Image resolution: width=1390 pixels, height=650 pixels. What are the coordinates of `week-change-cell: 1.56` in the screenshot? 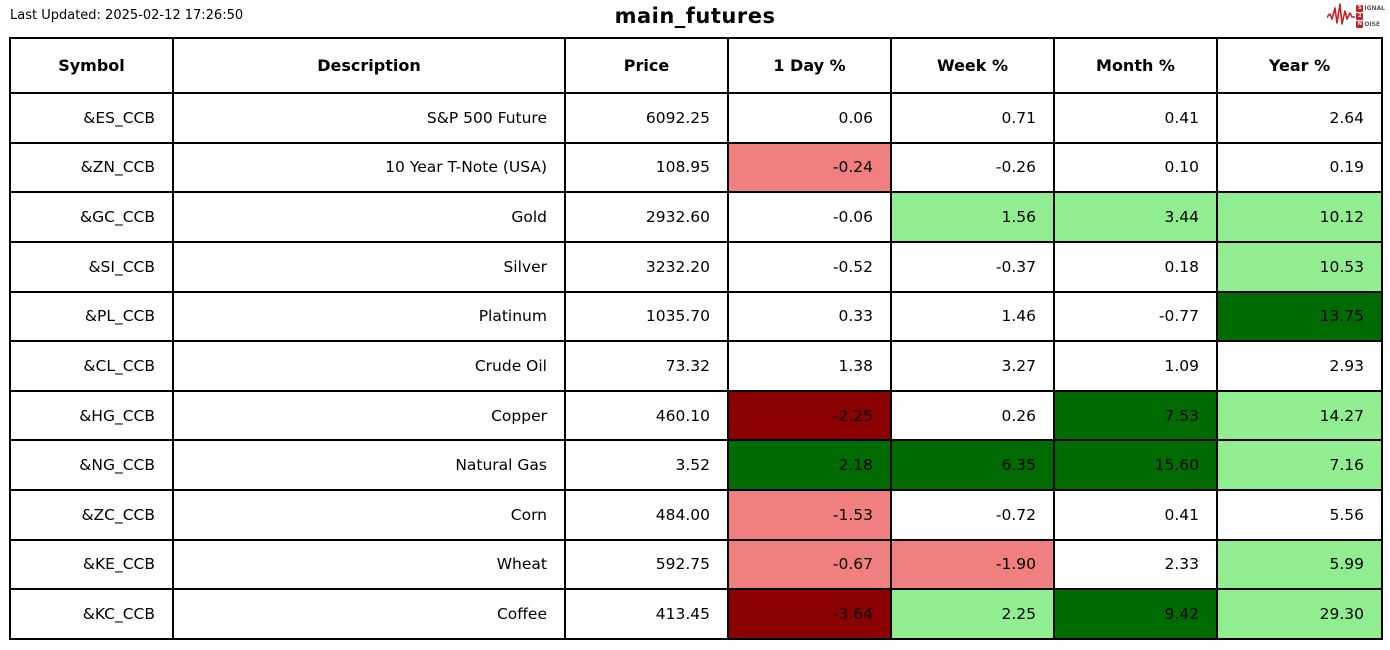 It's located at (972, 217).